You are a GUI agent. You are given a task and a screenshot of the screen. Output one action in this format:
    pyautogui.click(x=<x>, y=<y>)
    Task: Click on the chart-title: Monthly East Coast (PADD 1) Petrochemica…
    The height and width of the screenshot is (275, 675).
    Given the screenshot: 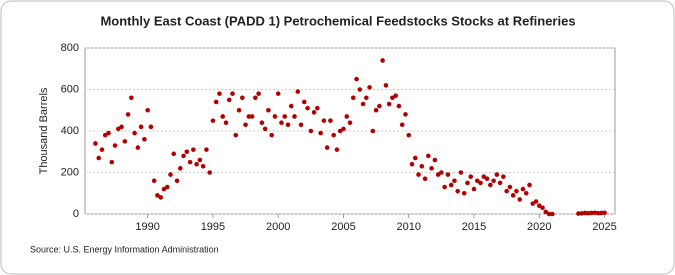 What is the action you would take?
    pyautogui.click(x=337, y=20)
    